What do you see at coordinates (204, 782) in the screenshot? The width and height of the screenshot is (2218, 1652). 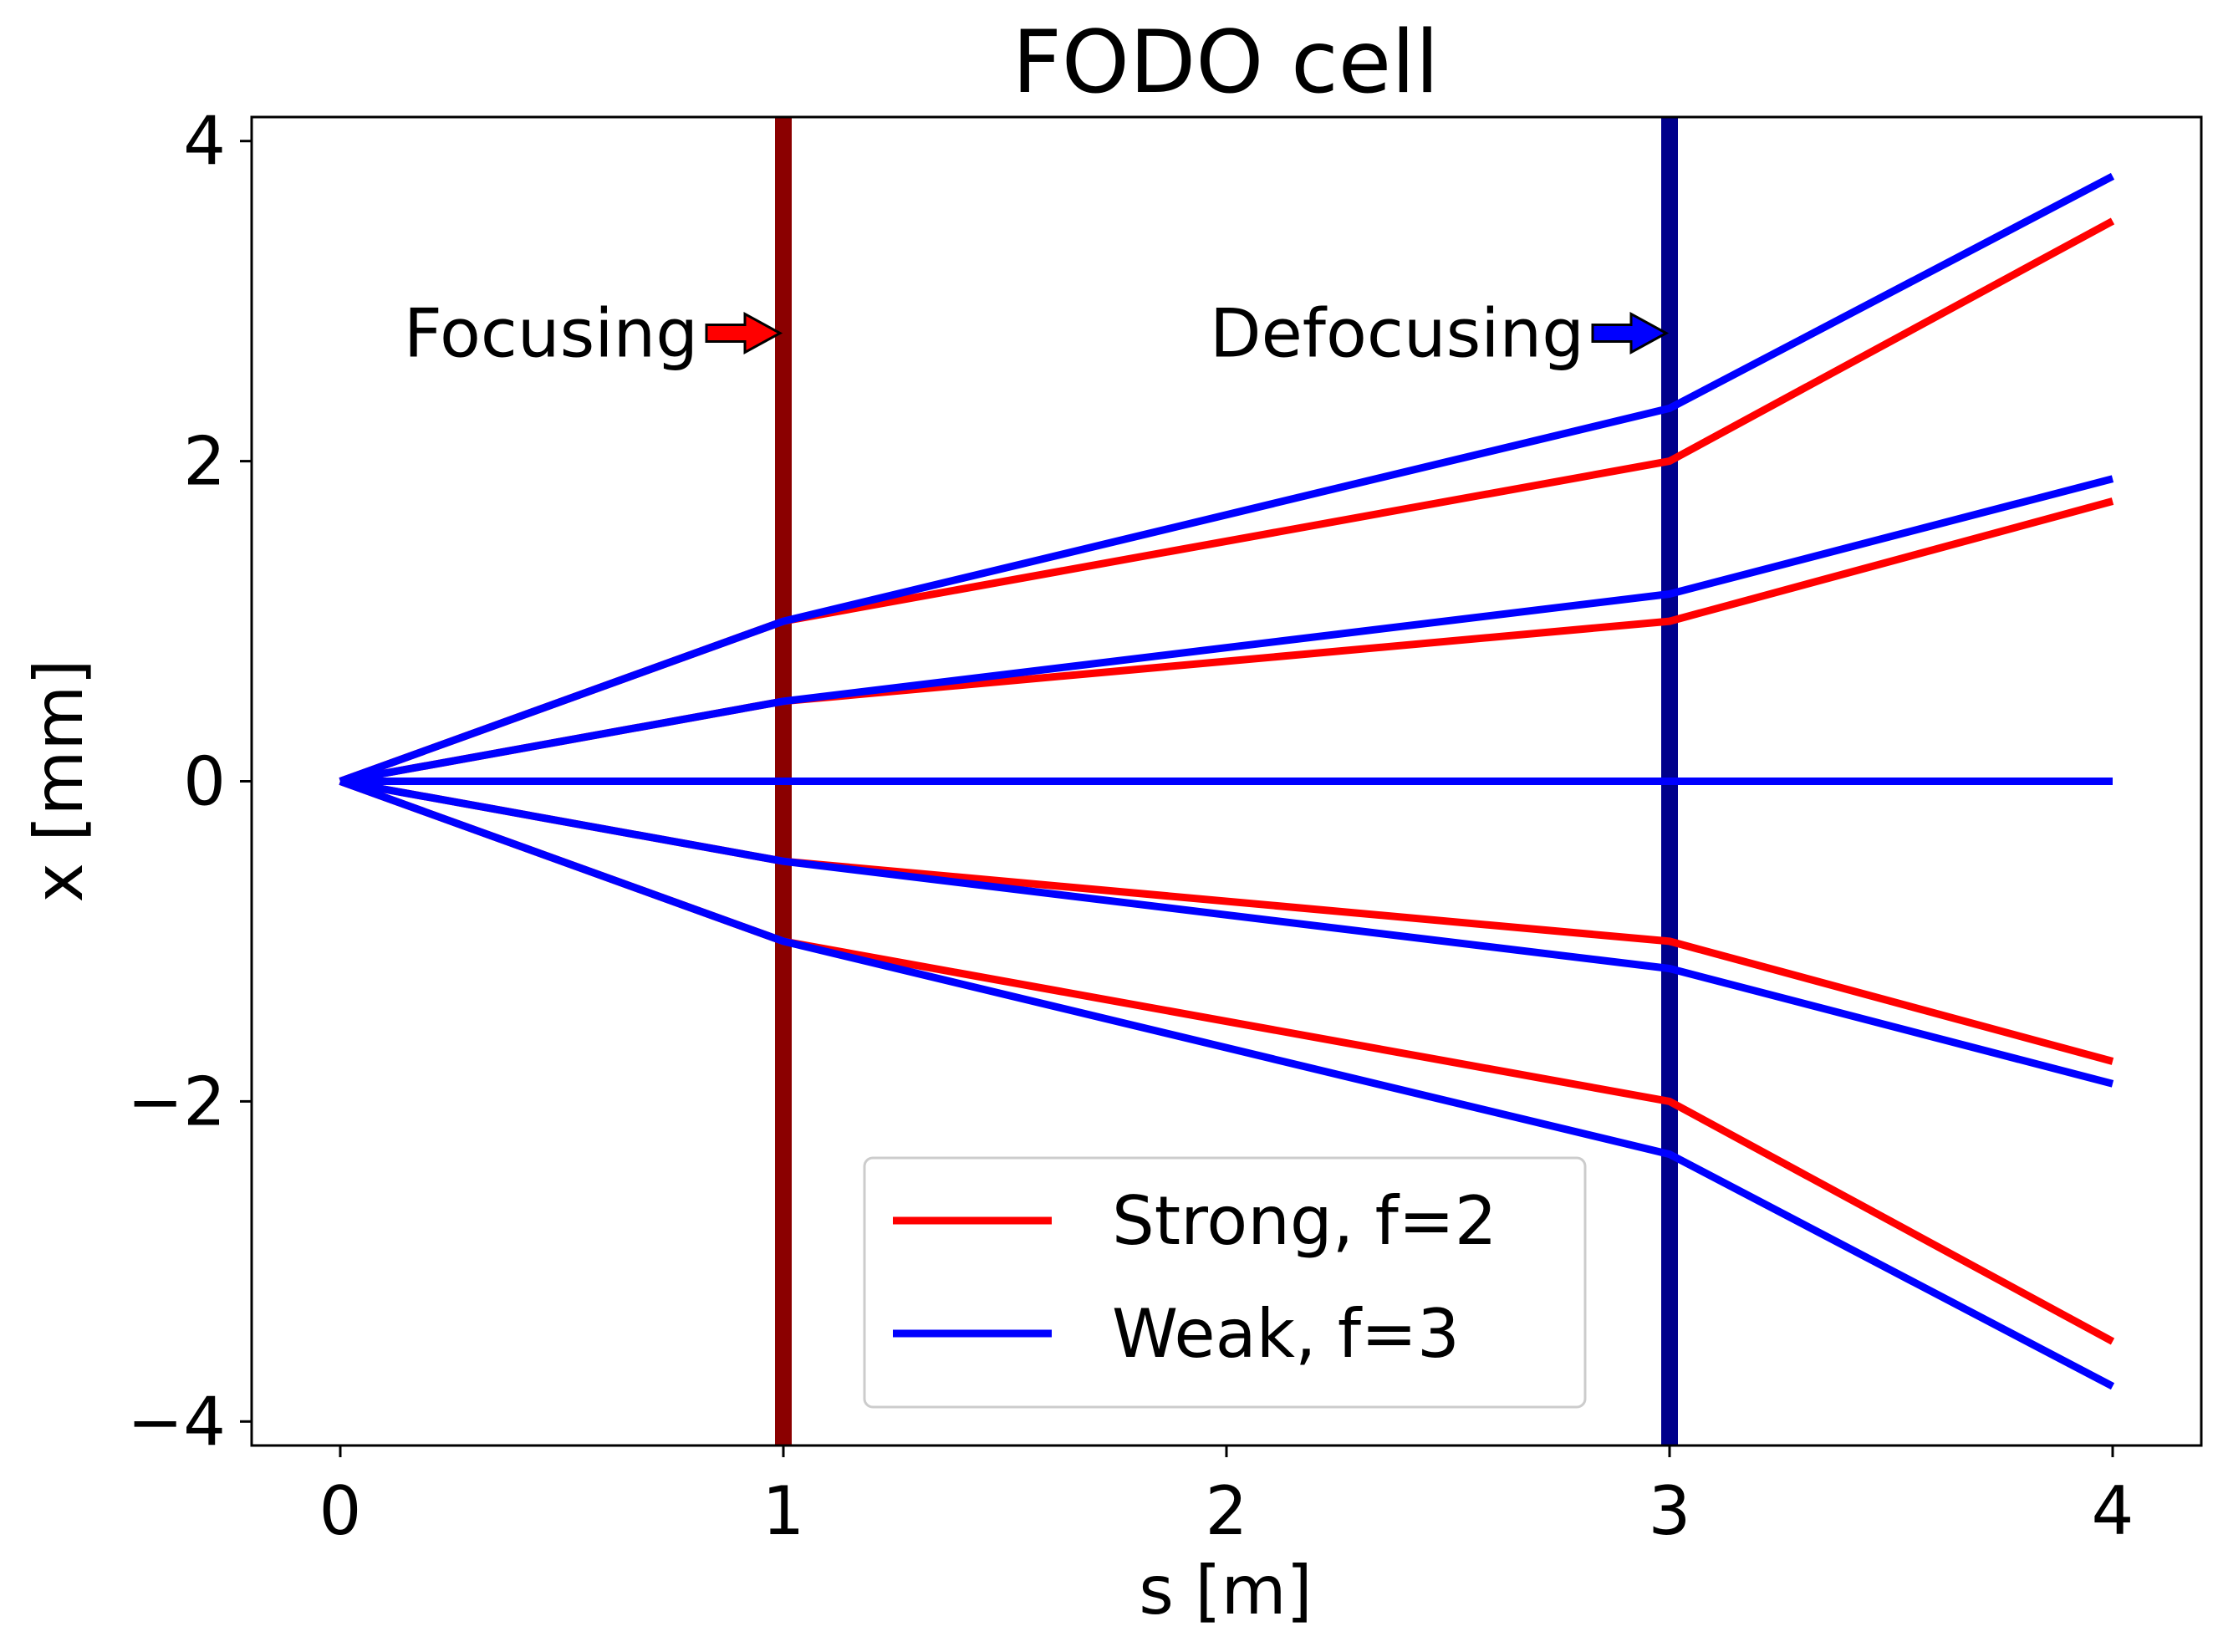 I see `y-tick-label: 0` at bounding box center [204, 782].